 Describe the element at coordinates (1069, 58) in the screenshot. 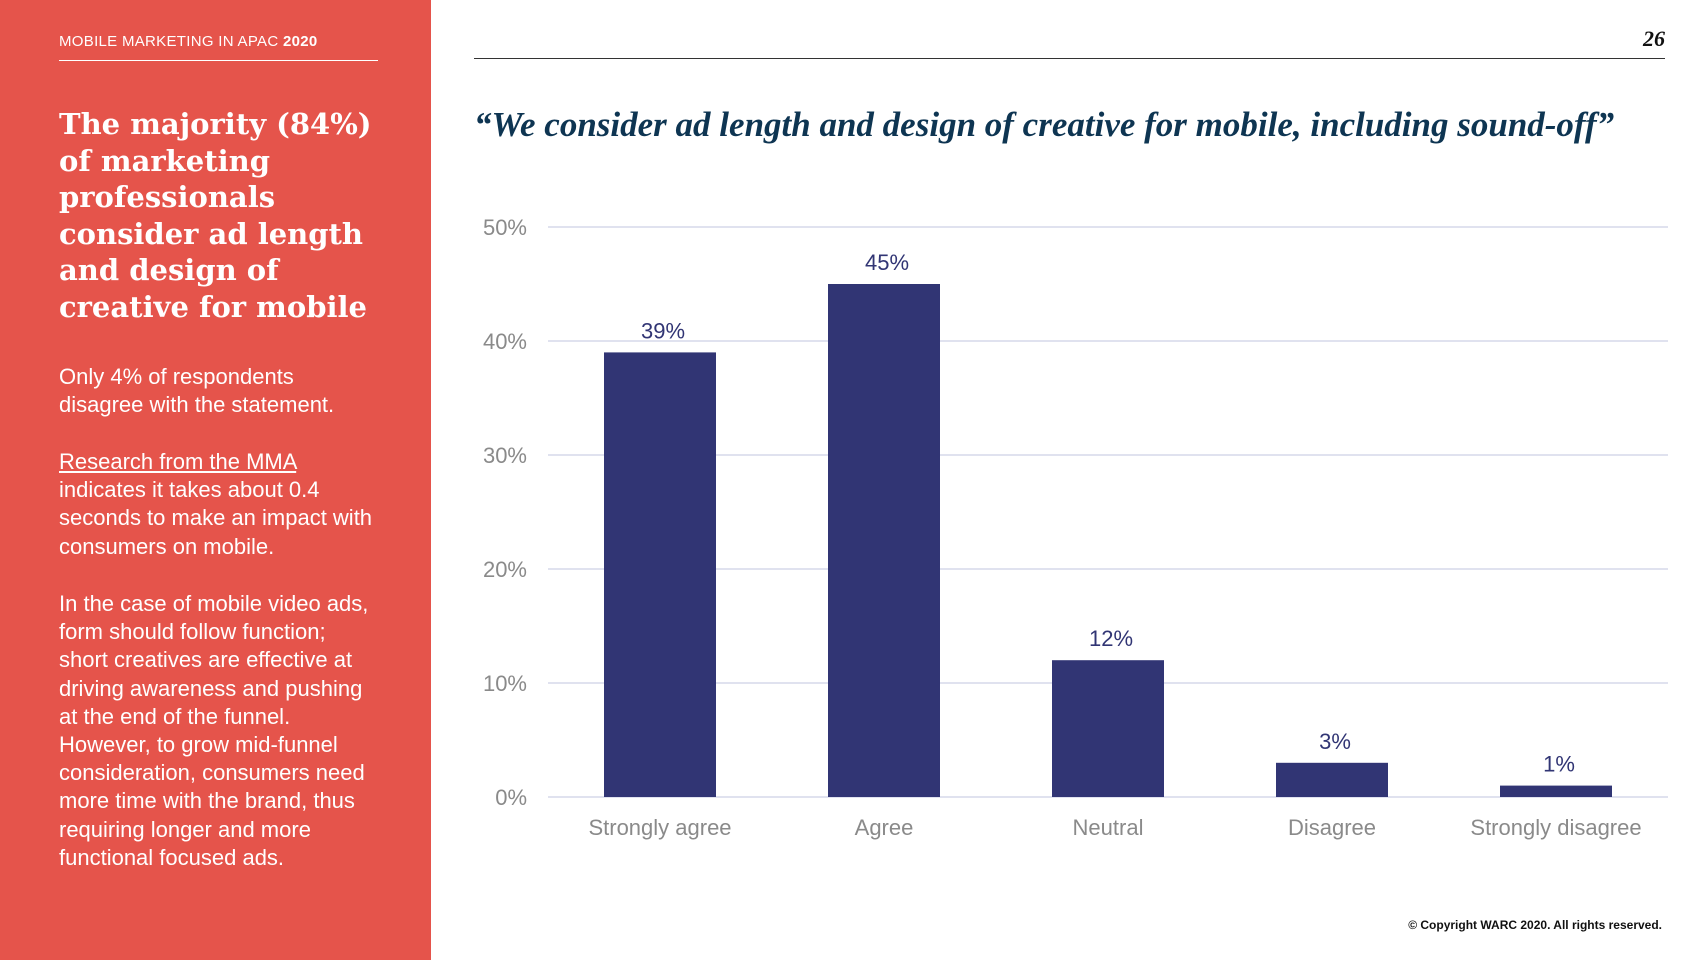

I see `header-rule` at that location.